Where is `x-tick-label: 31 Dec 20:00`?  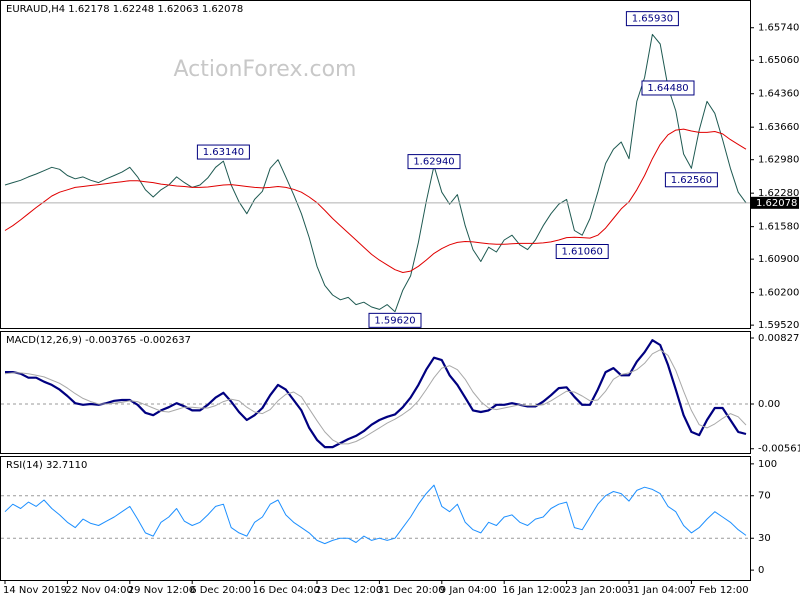 x-tick-label: 31 Dec 20:00 is located at coordinates (410, 590).